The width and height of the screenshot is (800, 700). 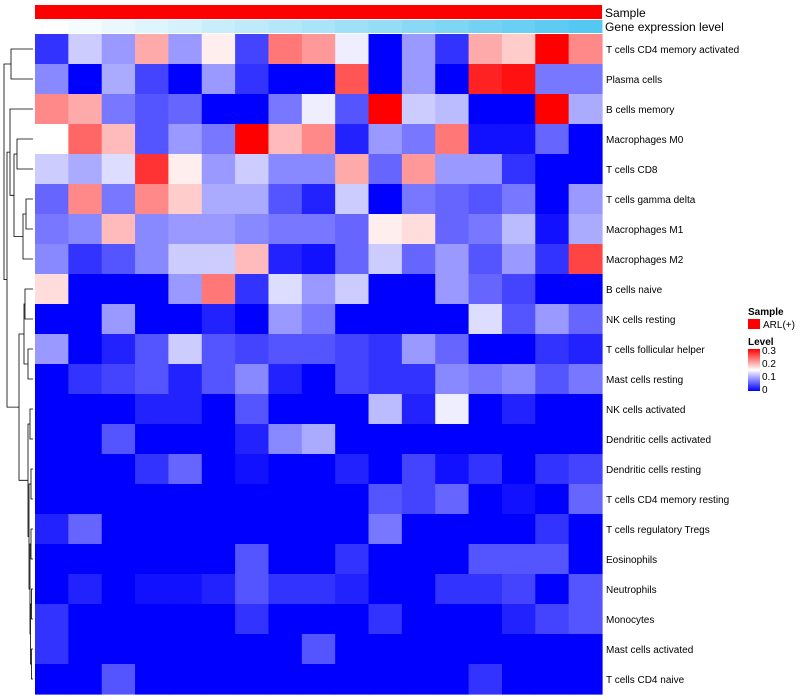 What do you see at coordinates (769, 364) in the screenshot?
I see `level-legend-tick-label: 0.2` at bounding box center [769, 364].